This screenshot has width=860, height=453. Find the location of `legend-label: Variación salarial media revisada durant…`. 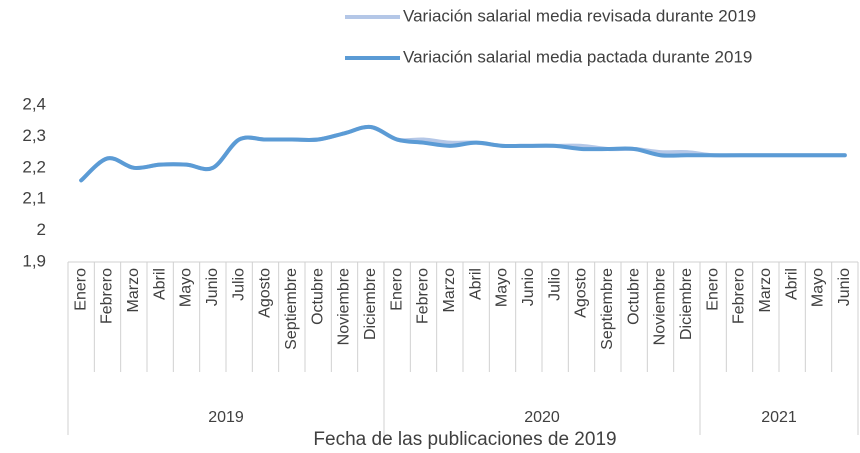

legend-label: Variación salarial media revisada durant… is located at coordinates (579, 15).